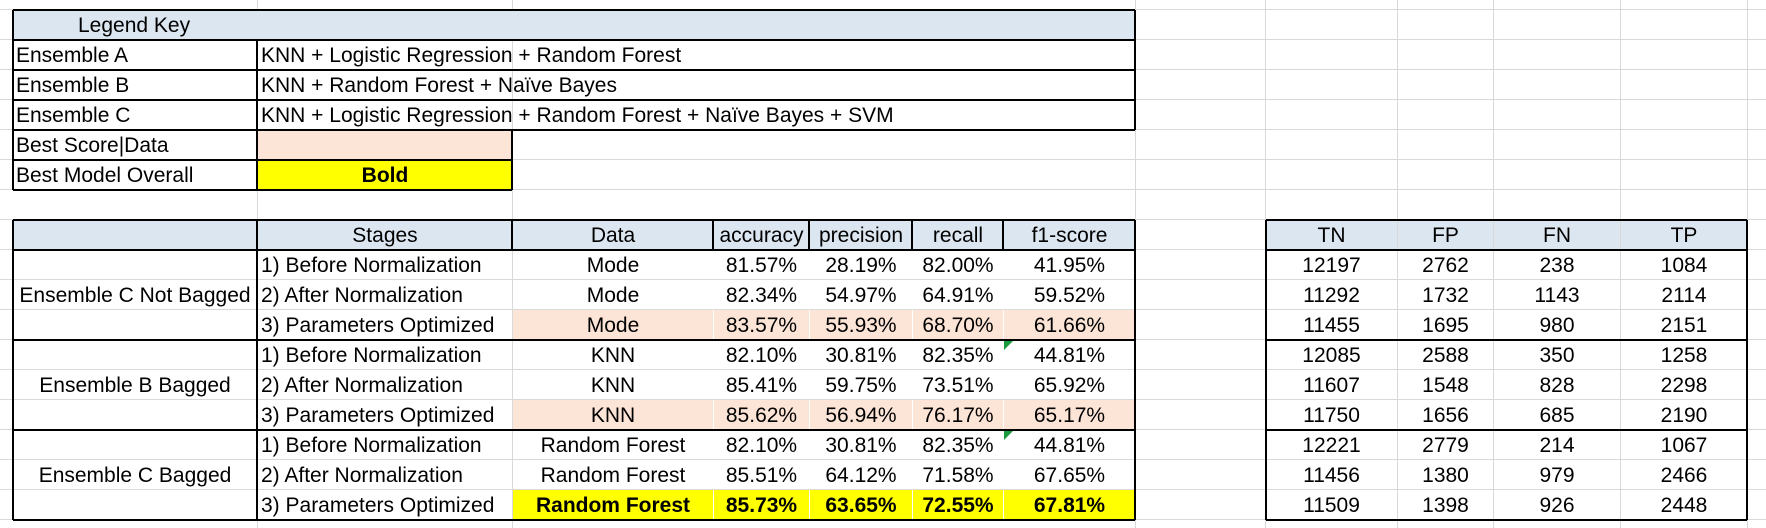 The width and height of the screenshot is (1766, 528). What do you see at coordinates (371, 355) in the screenshot?
I see `stage-cell: 1) Before Normalization` at bounding box center [371, 355].